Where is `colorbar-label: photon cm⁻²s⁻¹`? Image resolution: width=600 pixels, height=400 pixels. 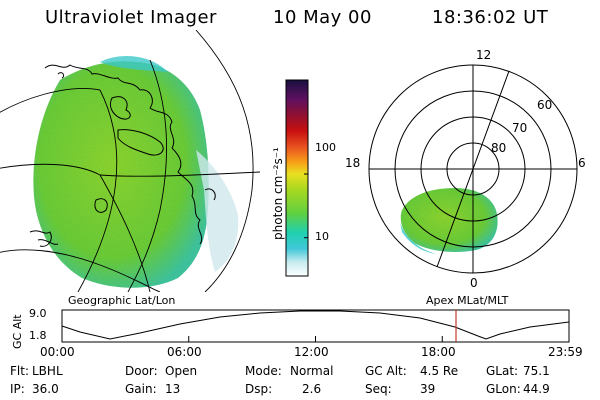 colorbar-label: photon cm⁻²s⁻¹ is located at coordinates (278, 193).